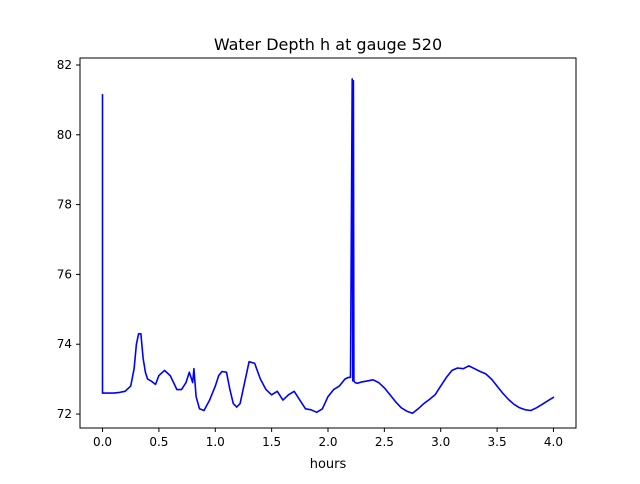 The width and height of the screenshot is (640, 484). What do you see at coordinates (384, 442) in the screenshot?
I see `x-tick-label: 2.5` at bounding box center [384, 442].